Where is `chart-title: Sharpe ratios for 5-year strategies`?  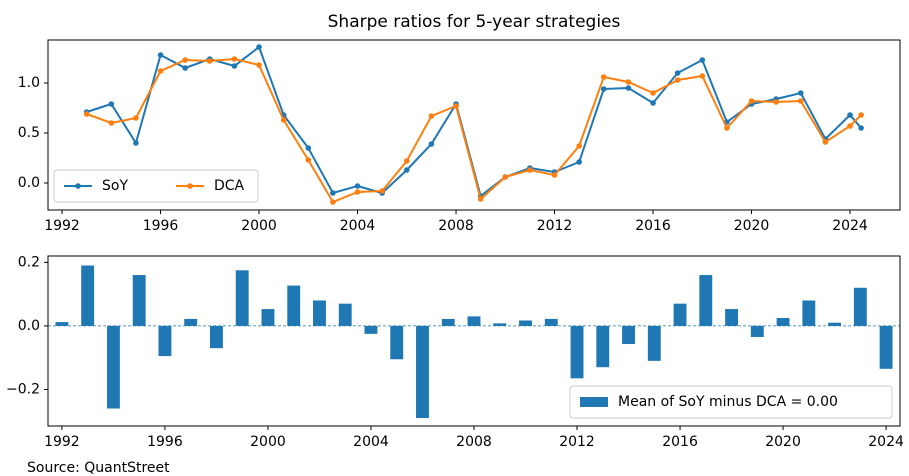 chart-title: Sharpe ratios for 5-year strategies is located at coordinates (474, 22).